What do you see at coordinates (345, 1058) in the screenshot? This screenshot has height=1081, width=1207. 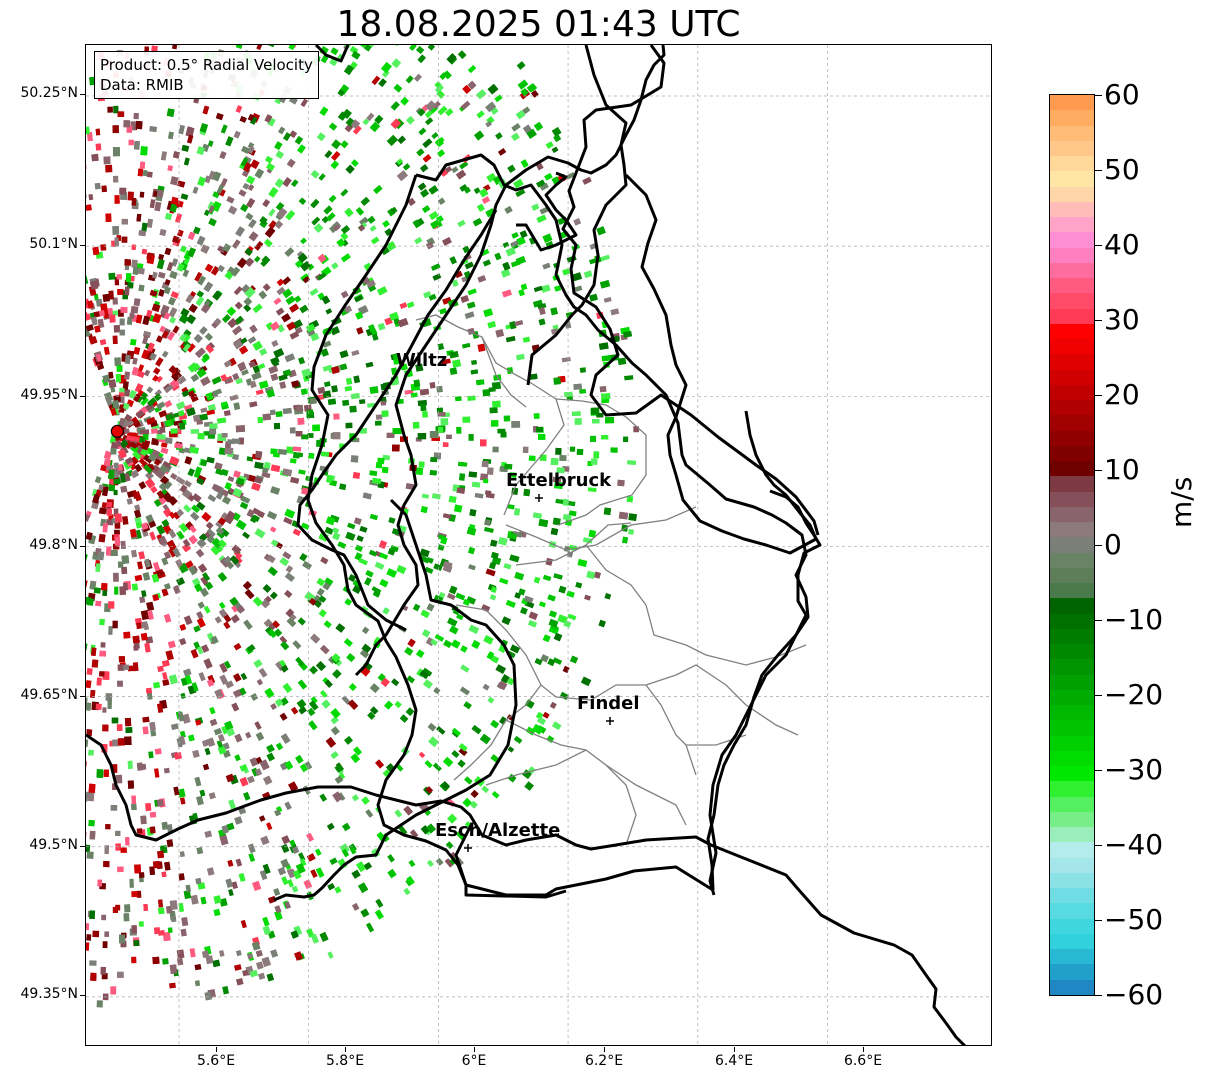 I see `lon-tick-label: 5.8°E` at bounding box center [345, 1058].